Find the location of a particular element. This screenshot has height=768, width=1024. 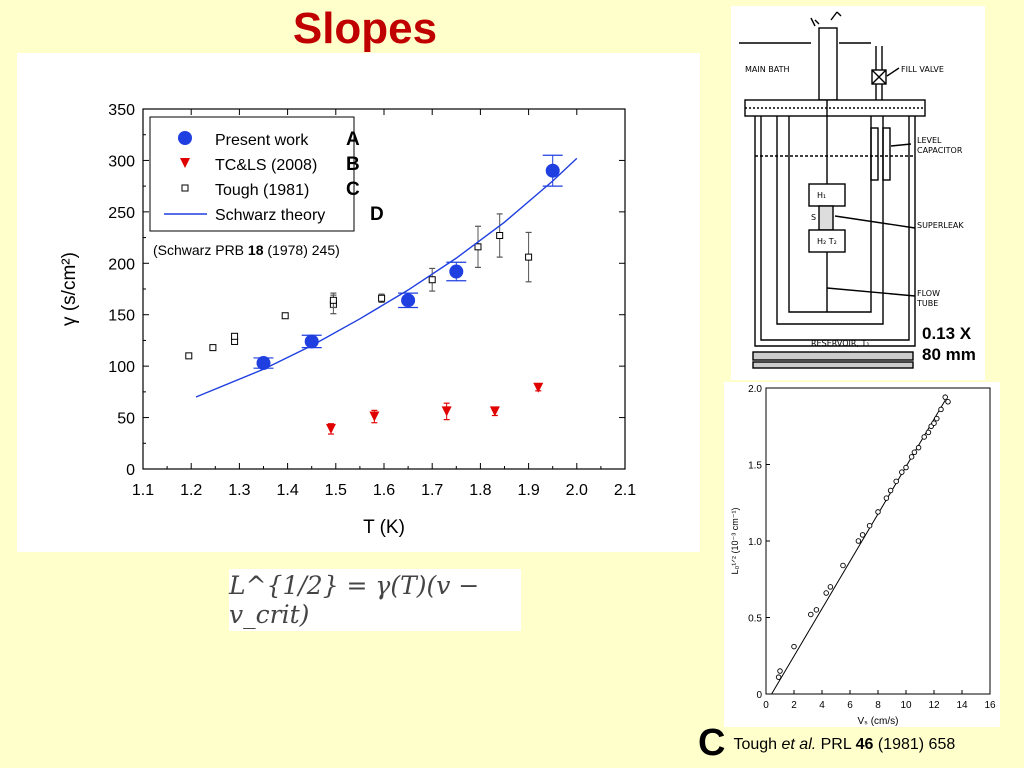

legend-tag: D is located at coordinates (377, 214).